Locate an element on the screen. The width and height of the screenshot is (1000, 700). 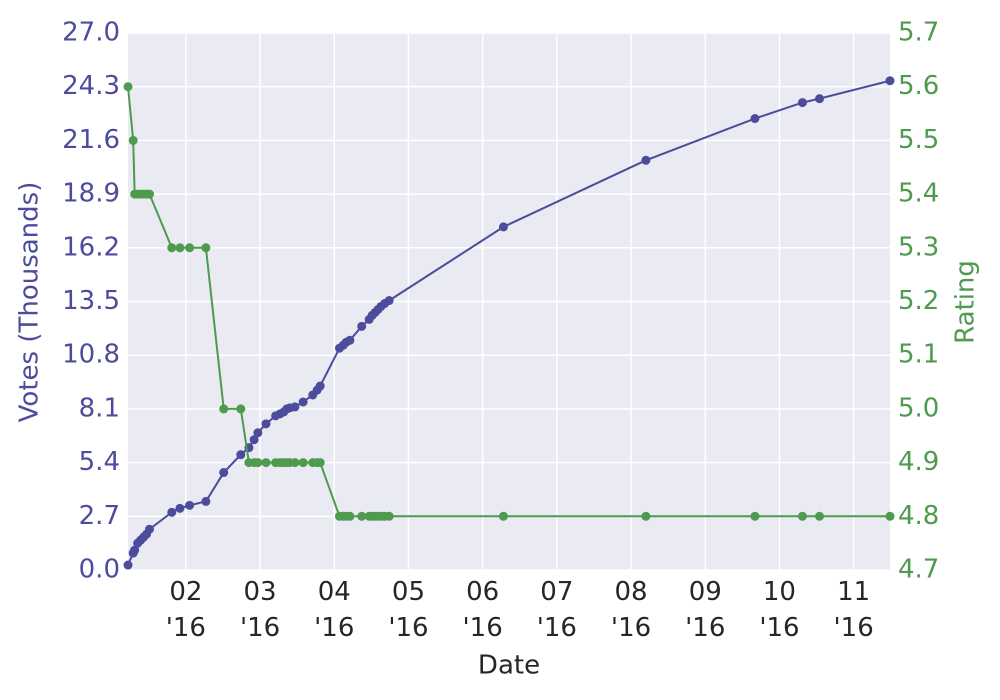
x-tick-label: 06 '16 is located at coordinates (482, 610).